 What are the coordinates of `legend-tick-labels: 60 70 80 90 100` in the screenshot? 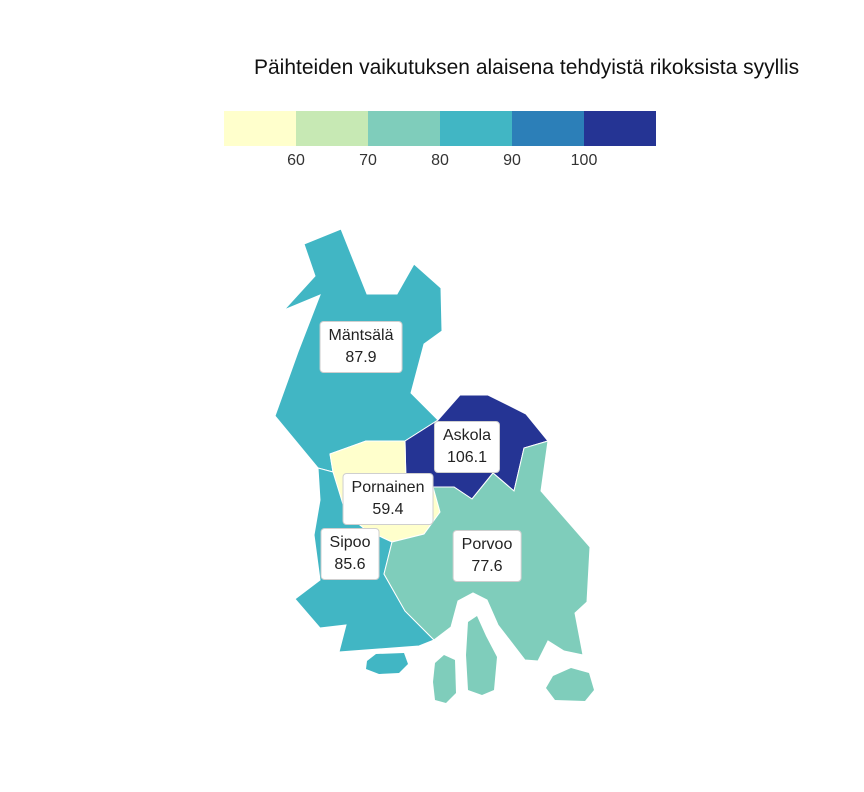 It's located at (432, 164).